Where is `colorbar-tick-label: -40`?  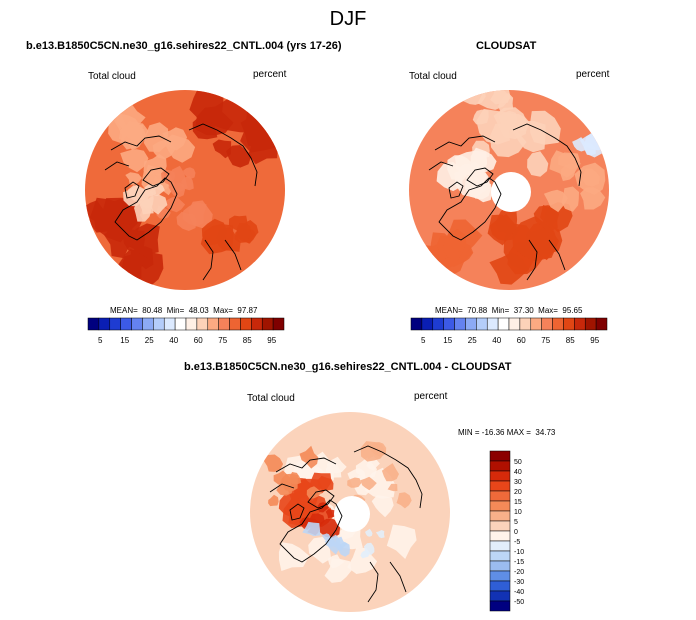 colorbar-tick-label: -40 is located at coordinates (519, 592).